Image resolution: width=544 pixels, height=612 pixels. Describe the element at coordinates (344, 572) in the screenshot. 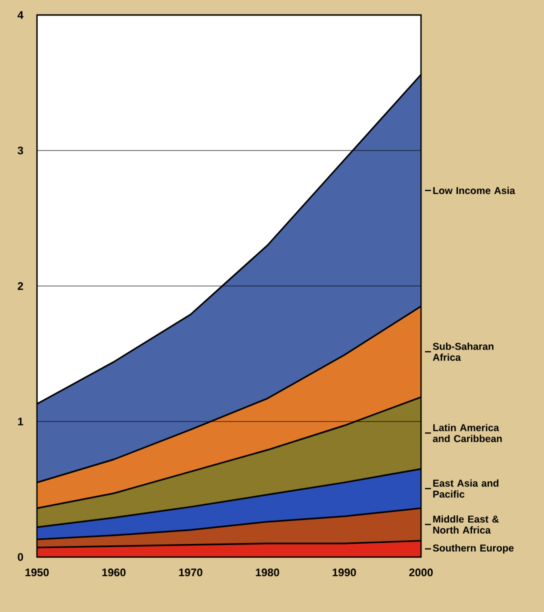

I see `x-tick-label: 1990` at that location.